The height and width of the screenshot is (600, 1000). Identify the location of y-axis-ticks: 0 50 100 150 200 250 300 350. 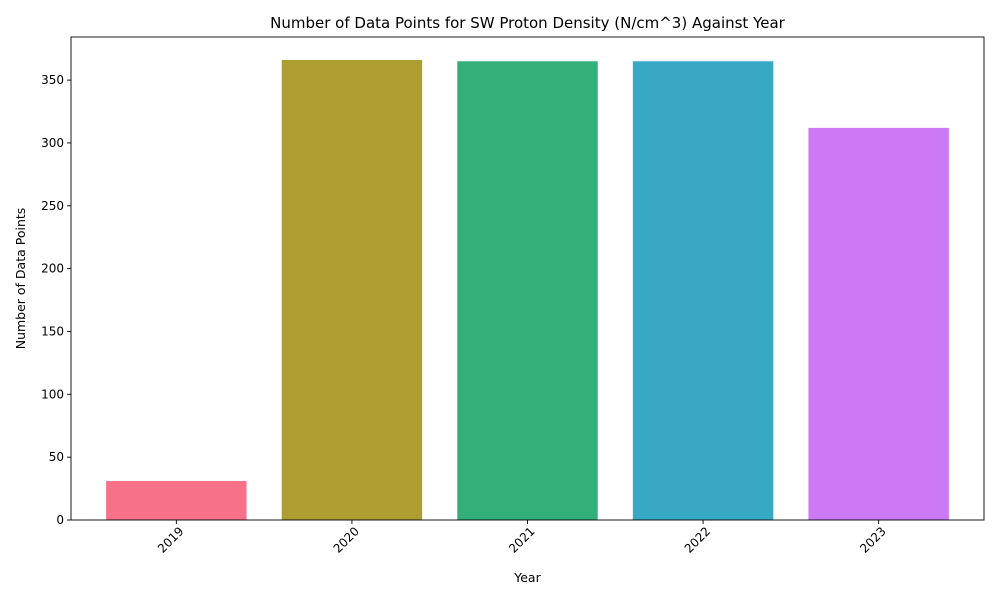
(56, 300).